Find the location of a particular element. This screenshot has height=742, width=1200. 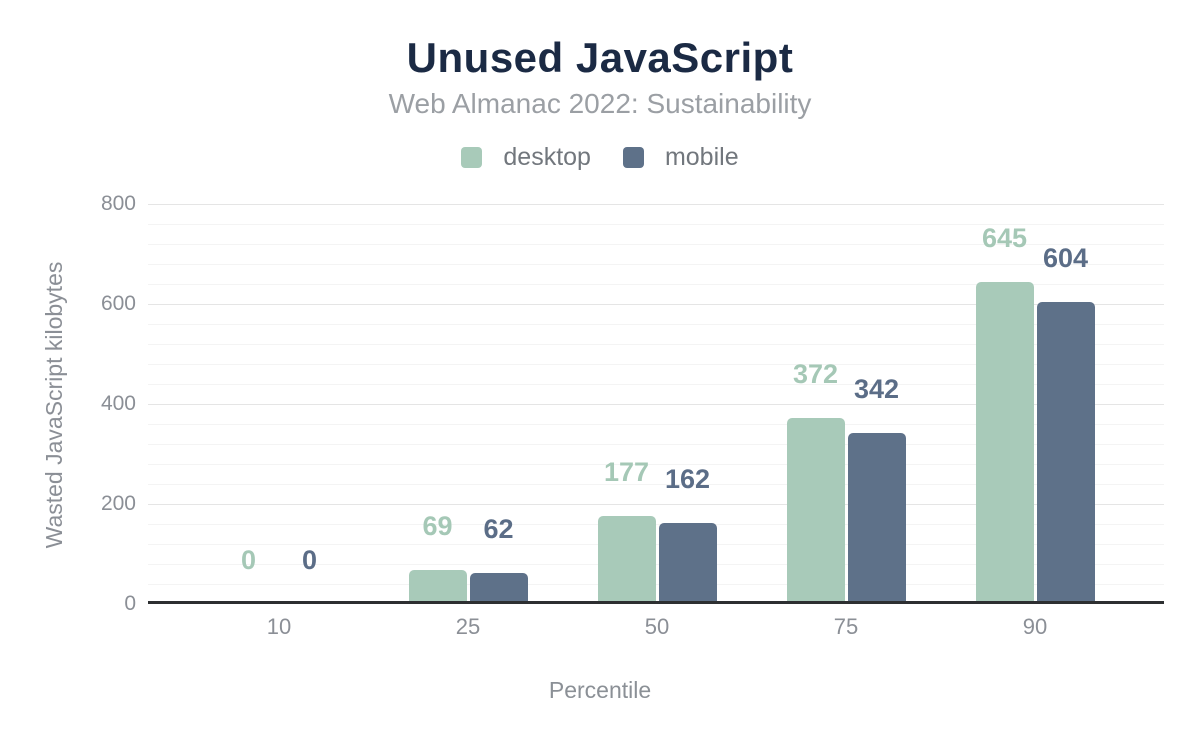

y-tick-label: 0 is located at coordinates (130, 603).